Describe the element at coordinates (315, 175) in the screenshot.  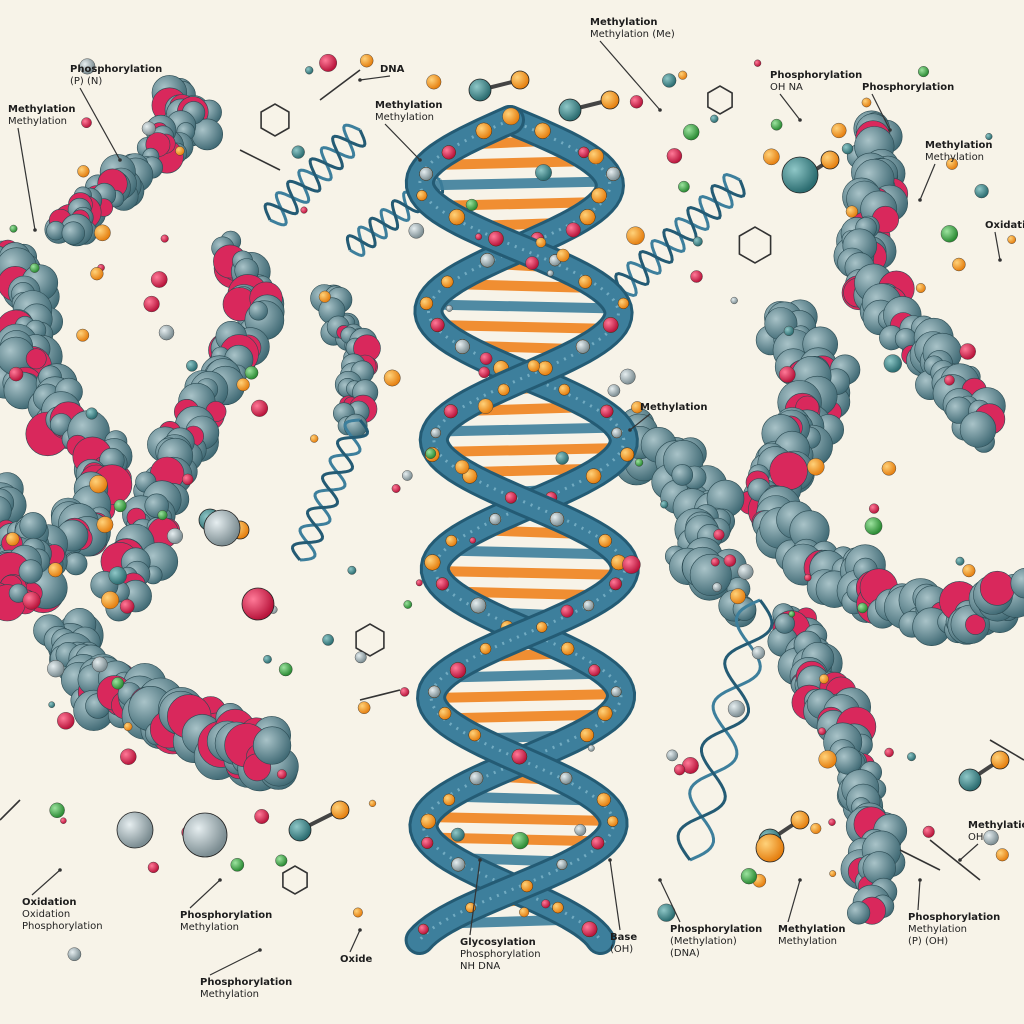
I see `minor-helix-top-left` at that location.